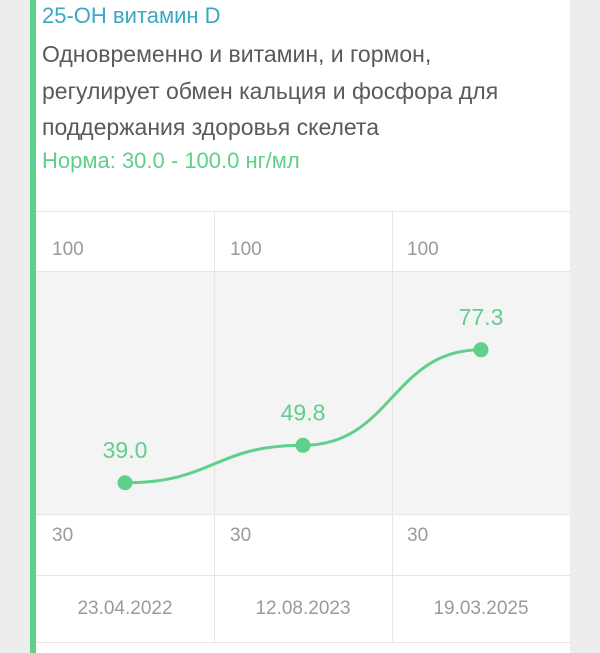 This screenshot has width=600, height=653. I want to click on date-label: 23.04.2022, so click(125, 608).